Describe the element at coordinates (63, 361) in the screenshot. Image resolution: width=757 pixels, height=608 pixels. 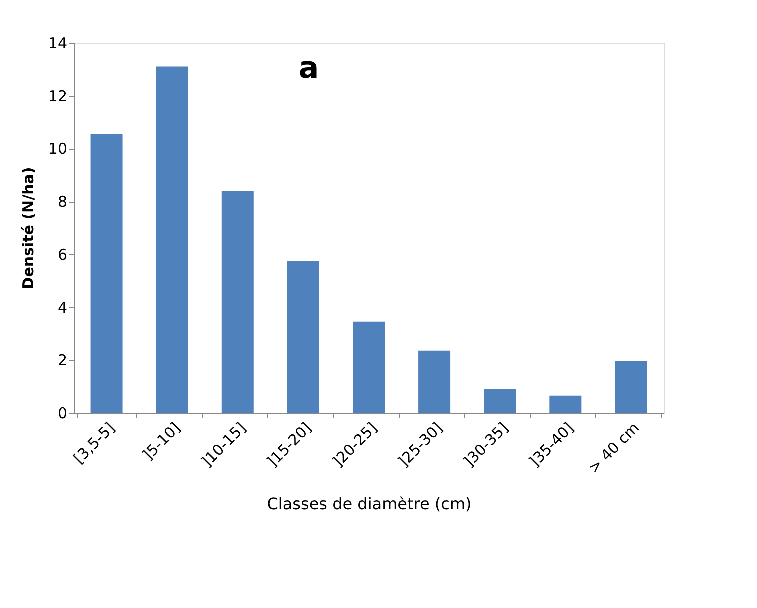
I see `y-tick-label: 2` at that location.